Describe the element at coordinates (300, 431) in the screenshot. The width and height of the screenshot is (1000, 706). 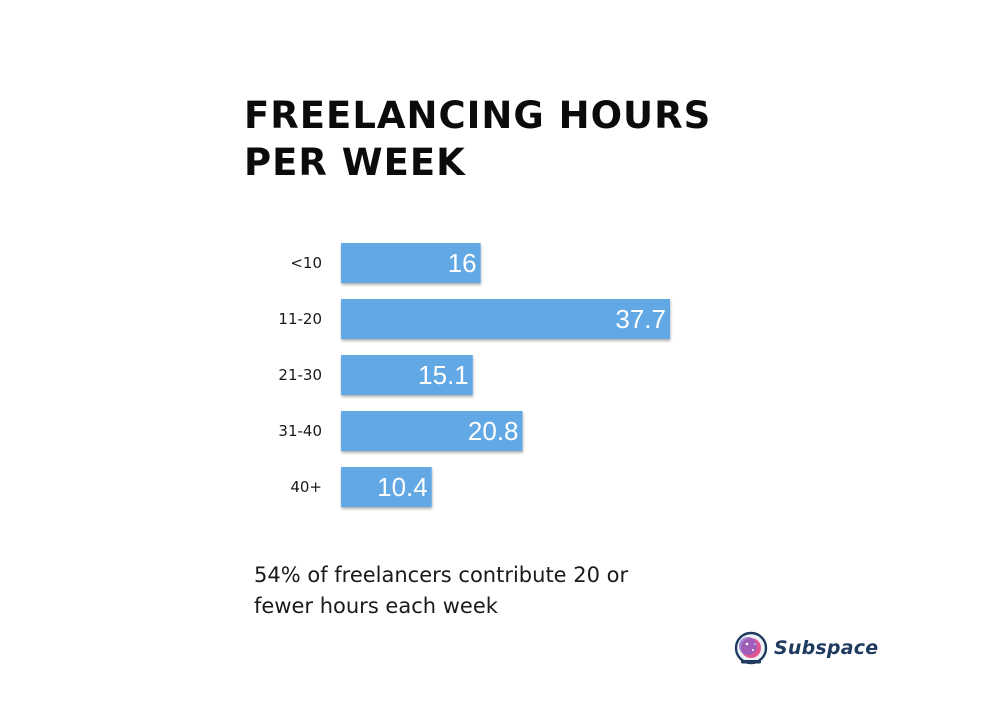
I see `category-label: 31-40` at that location.